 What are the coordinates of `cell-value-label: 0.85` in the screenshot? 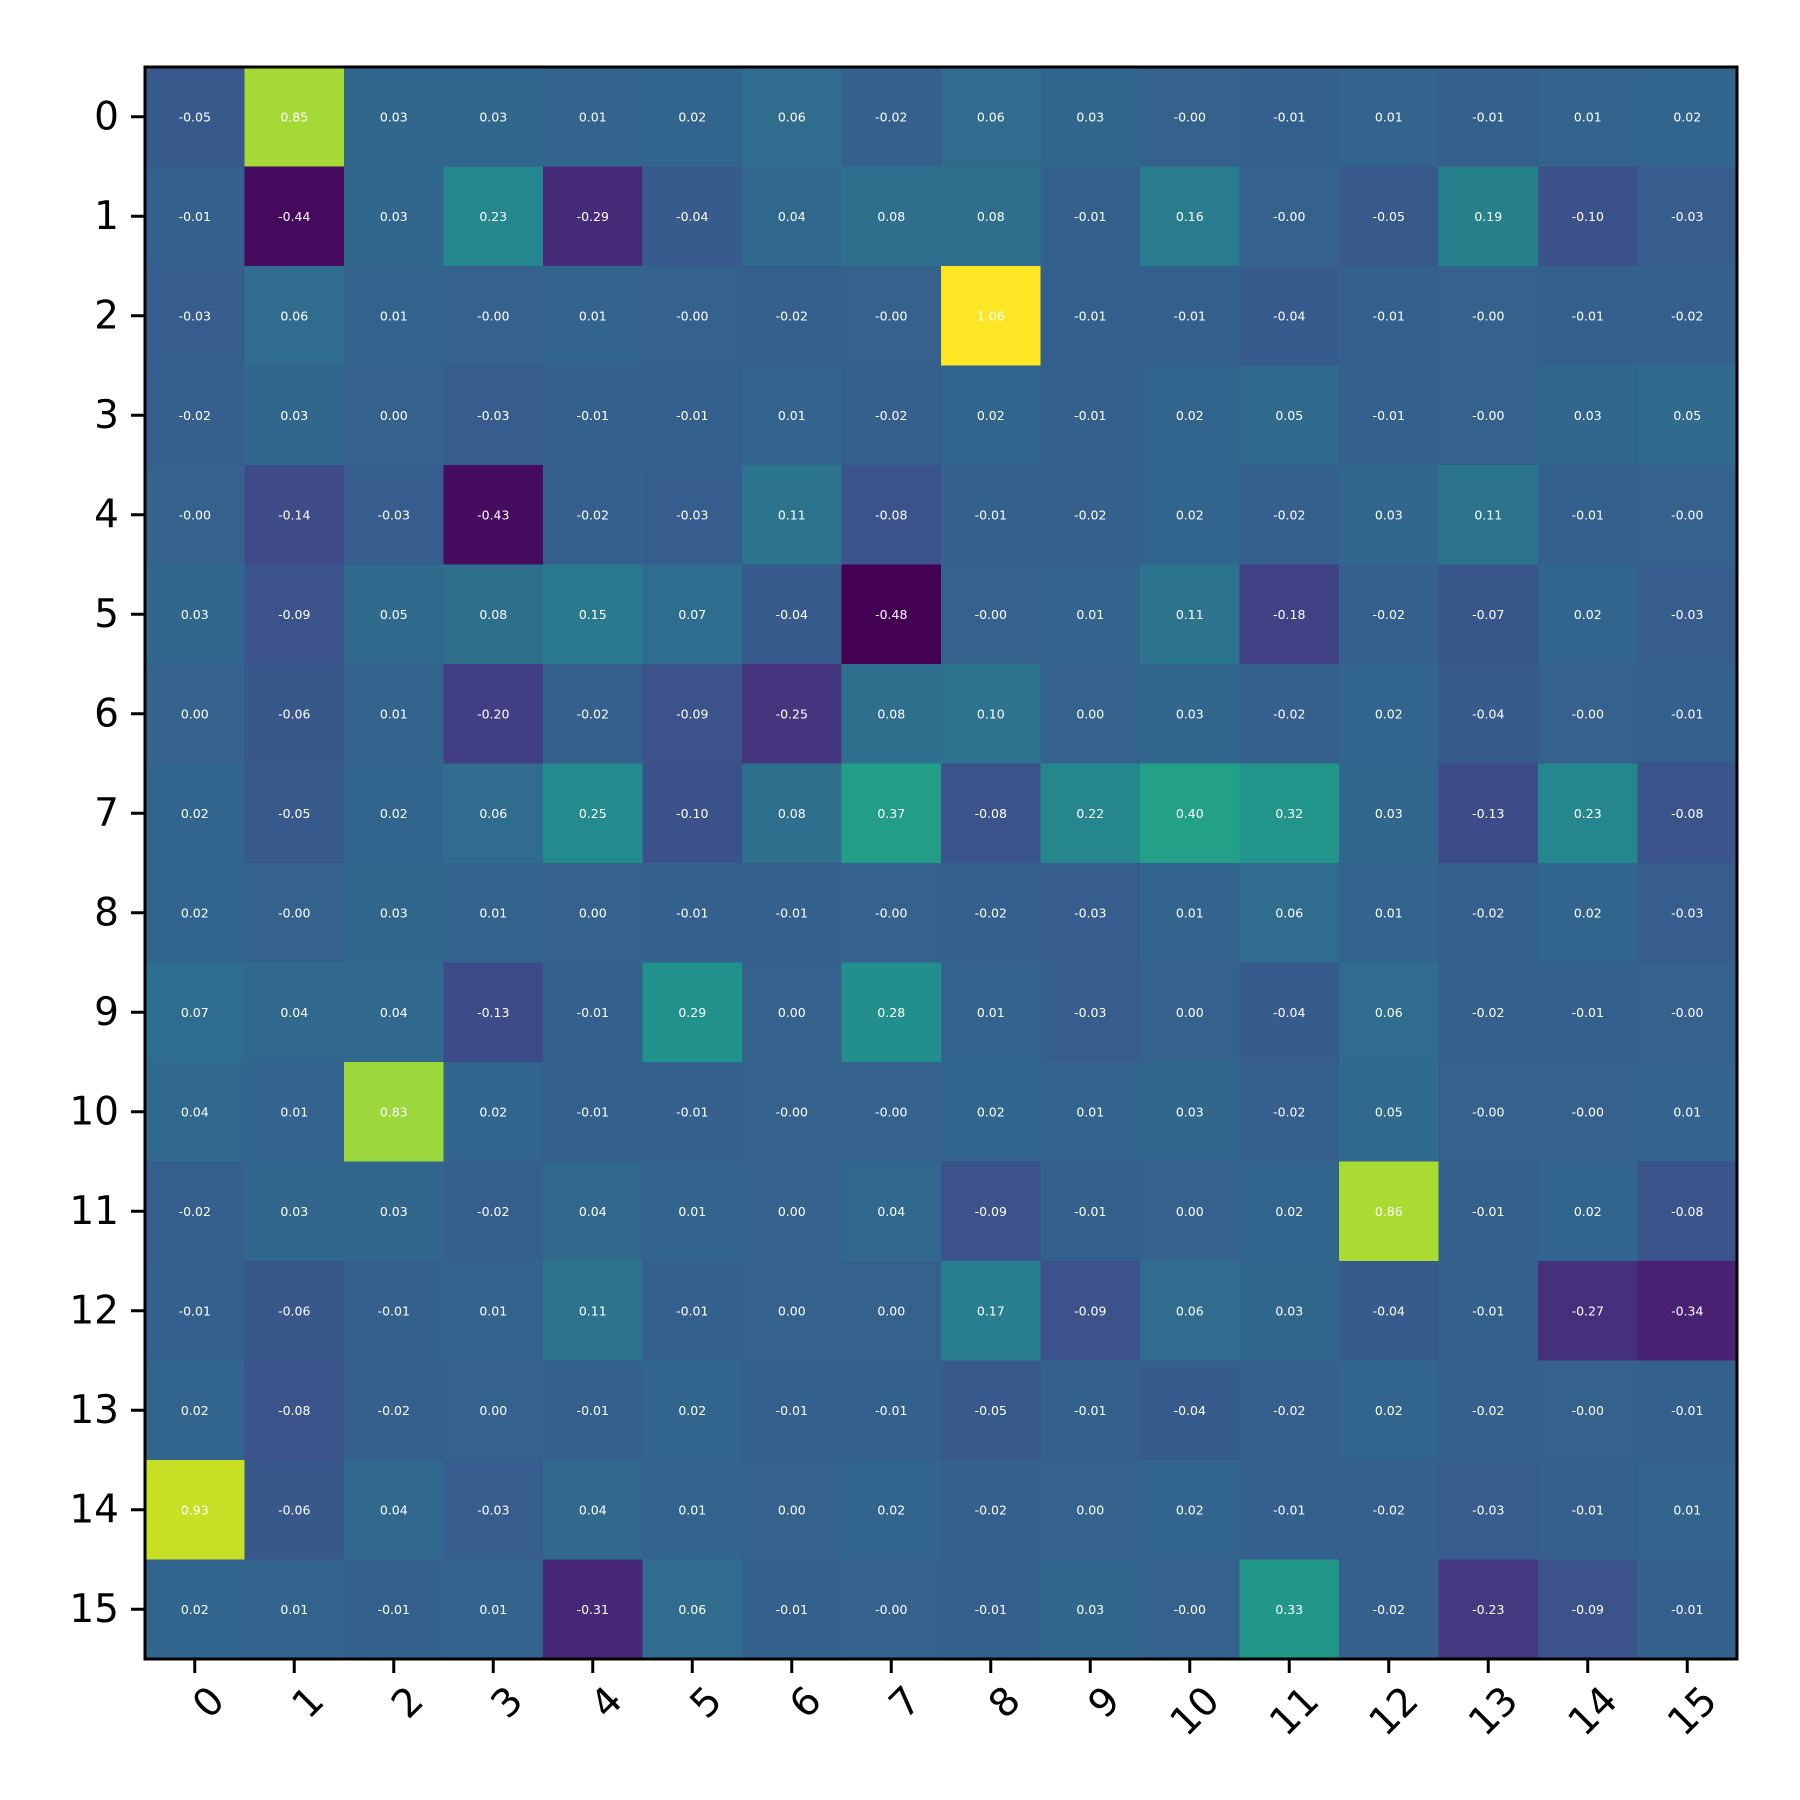 It's located at (294, 116).